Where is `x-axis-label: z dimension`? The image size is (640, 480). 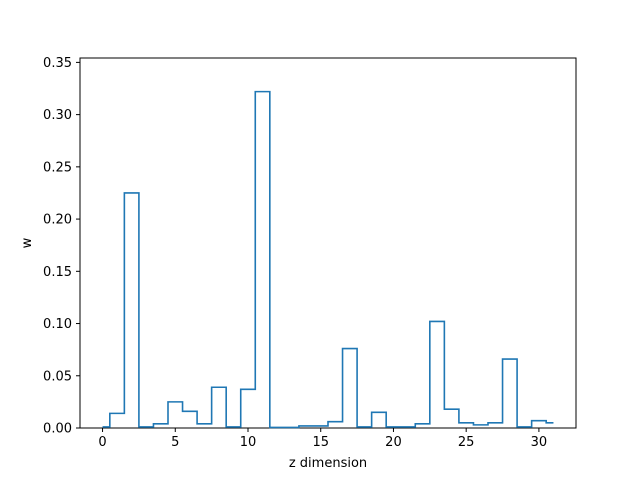
x-axis-label: z dimension is located at coordinates (328, 463).